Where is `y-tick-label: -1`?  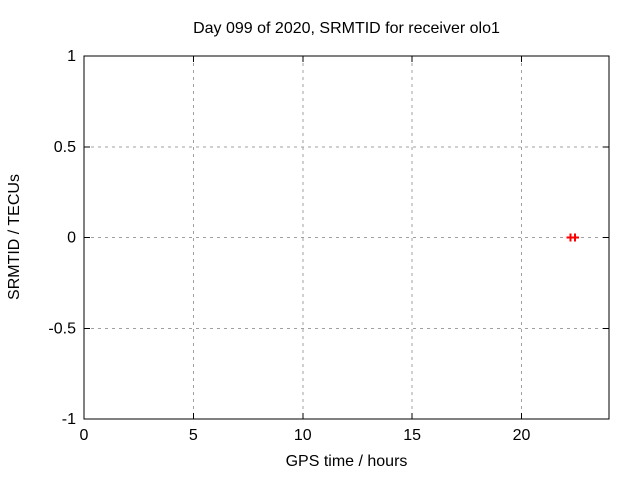
y-tick-label: -1 is located at coordinates (69, 419).